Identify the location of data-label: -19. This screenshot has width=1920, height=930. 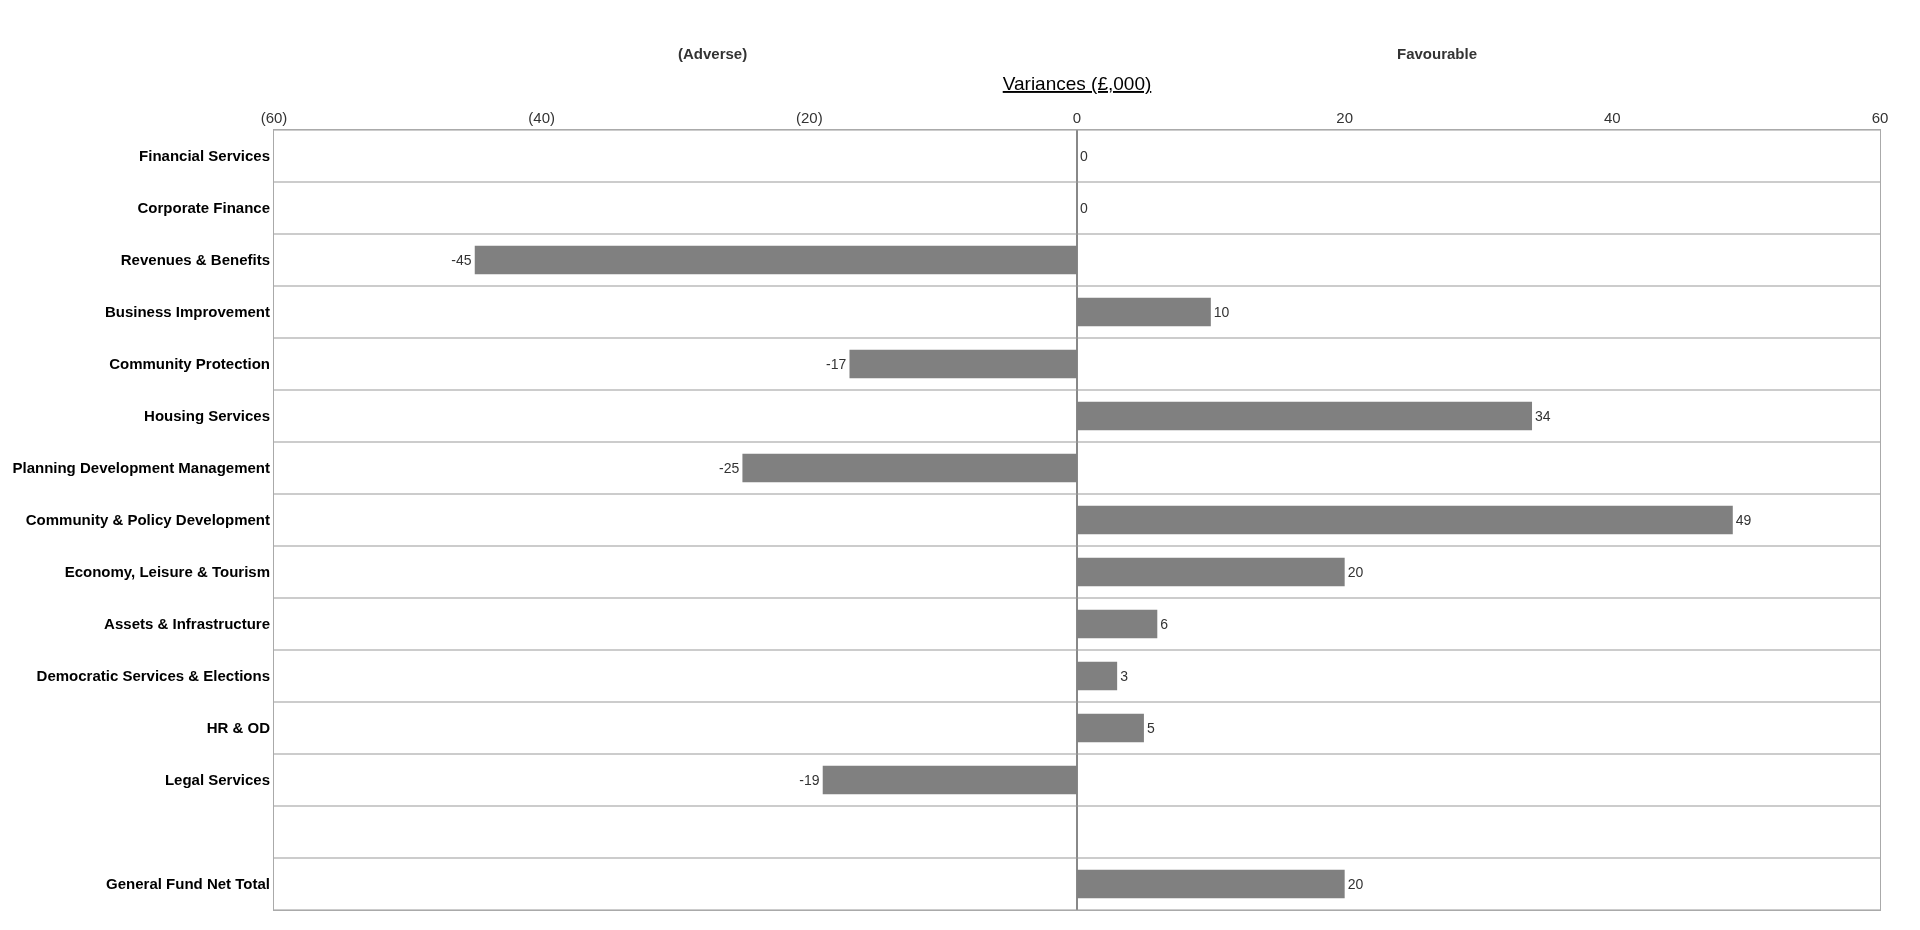
(809, 780).